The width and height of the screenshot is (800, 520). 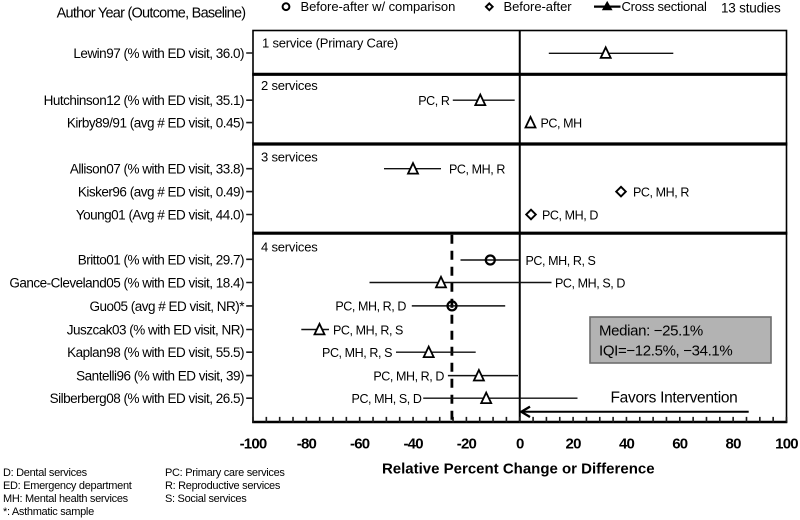 I want to click on svg-text:Britto01 (% with ED visit, 29.: Britto01 (% with ED visit, 29.7), so click(x=161, y=259).